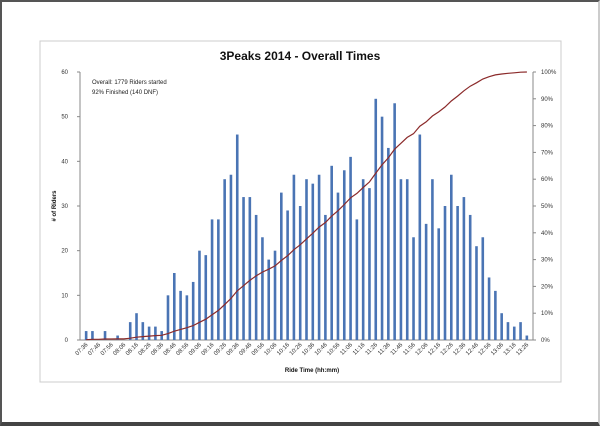  What do you see at coordinates (64, 207) in the screenshot?
I see `y-tick-label: 30` at bounding box center [64, 207].